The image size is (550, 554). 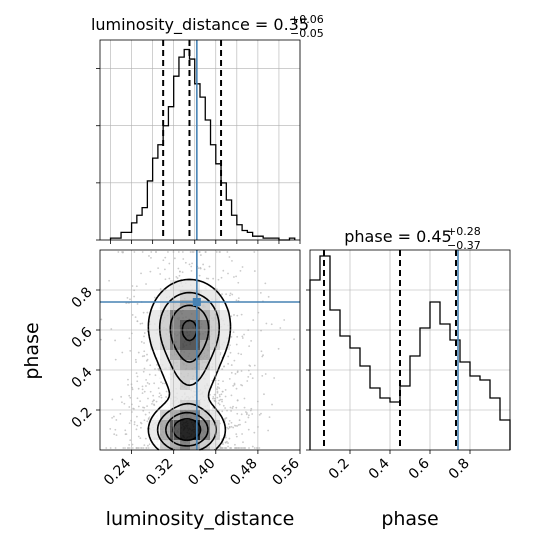 I want to click on panel-1-title: luminosity_distance = 0.35, so click(x=200, y=25).